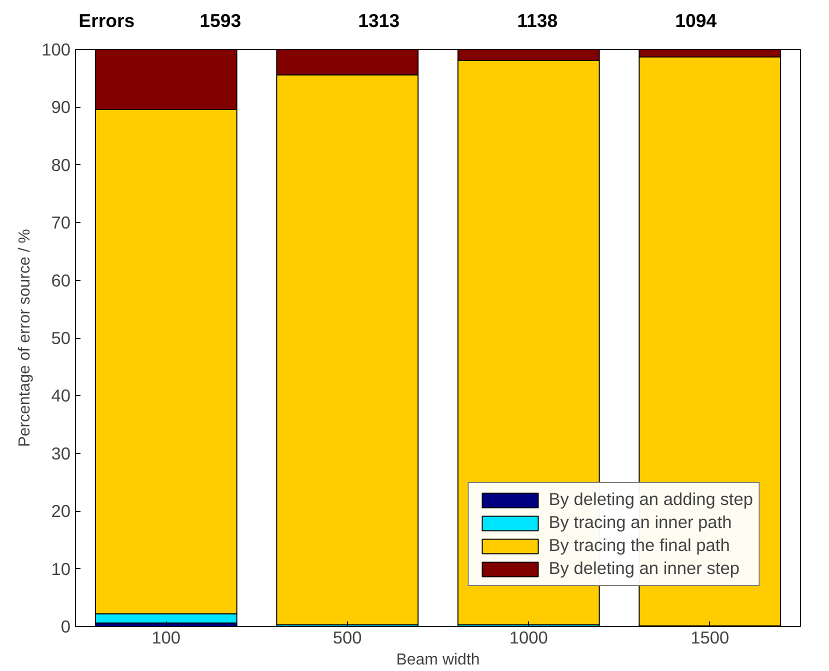 This screenshot has height=671, width=829. I want to click on x-tick-label: 1500, so click(710, 638).